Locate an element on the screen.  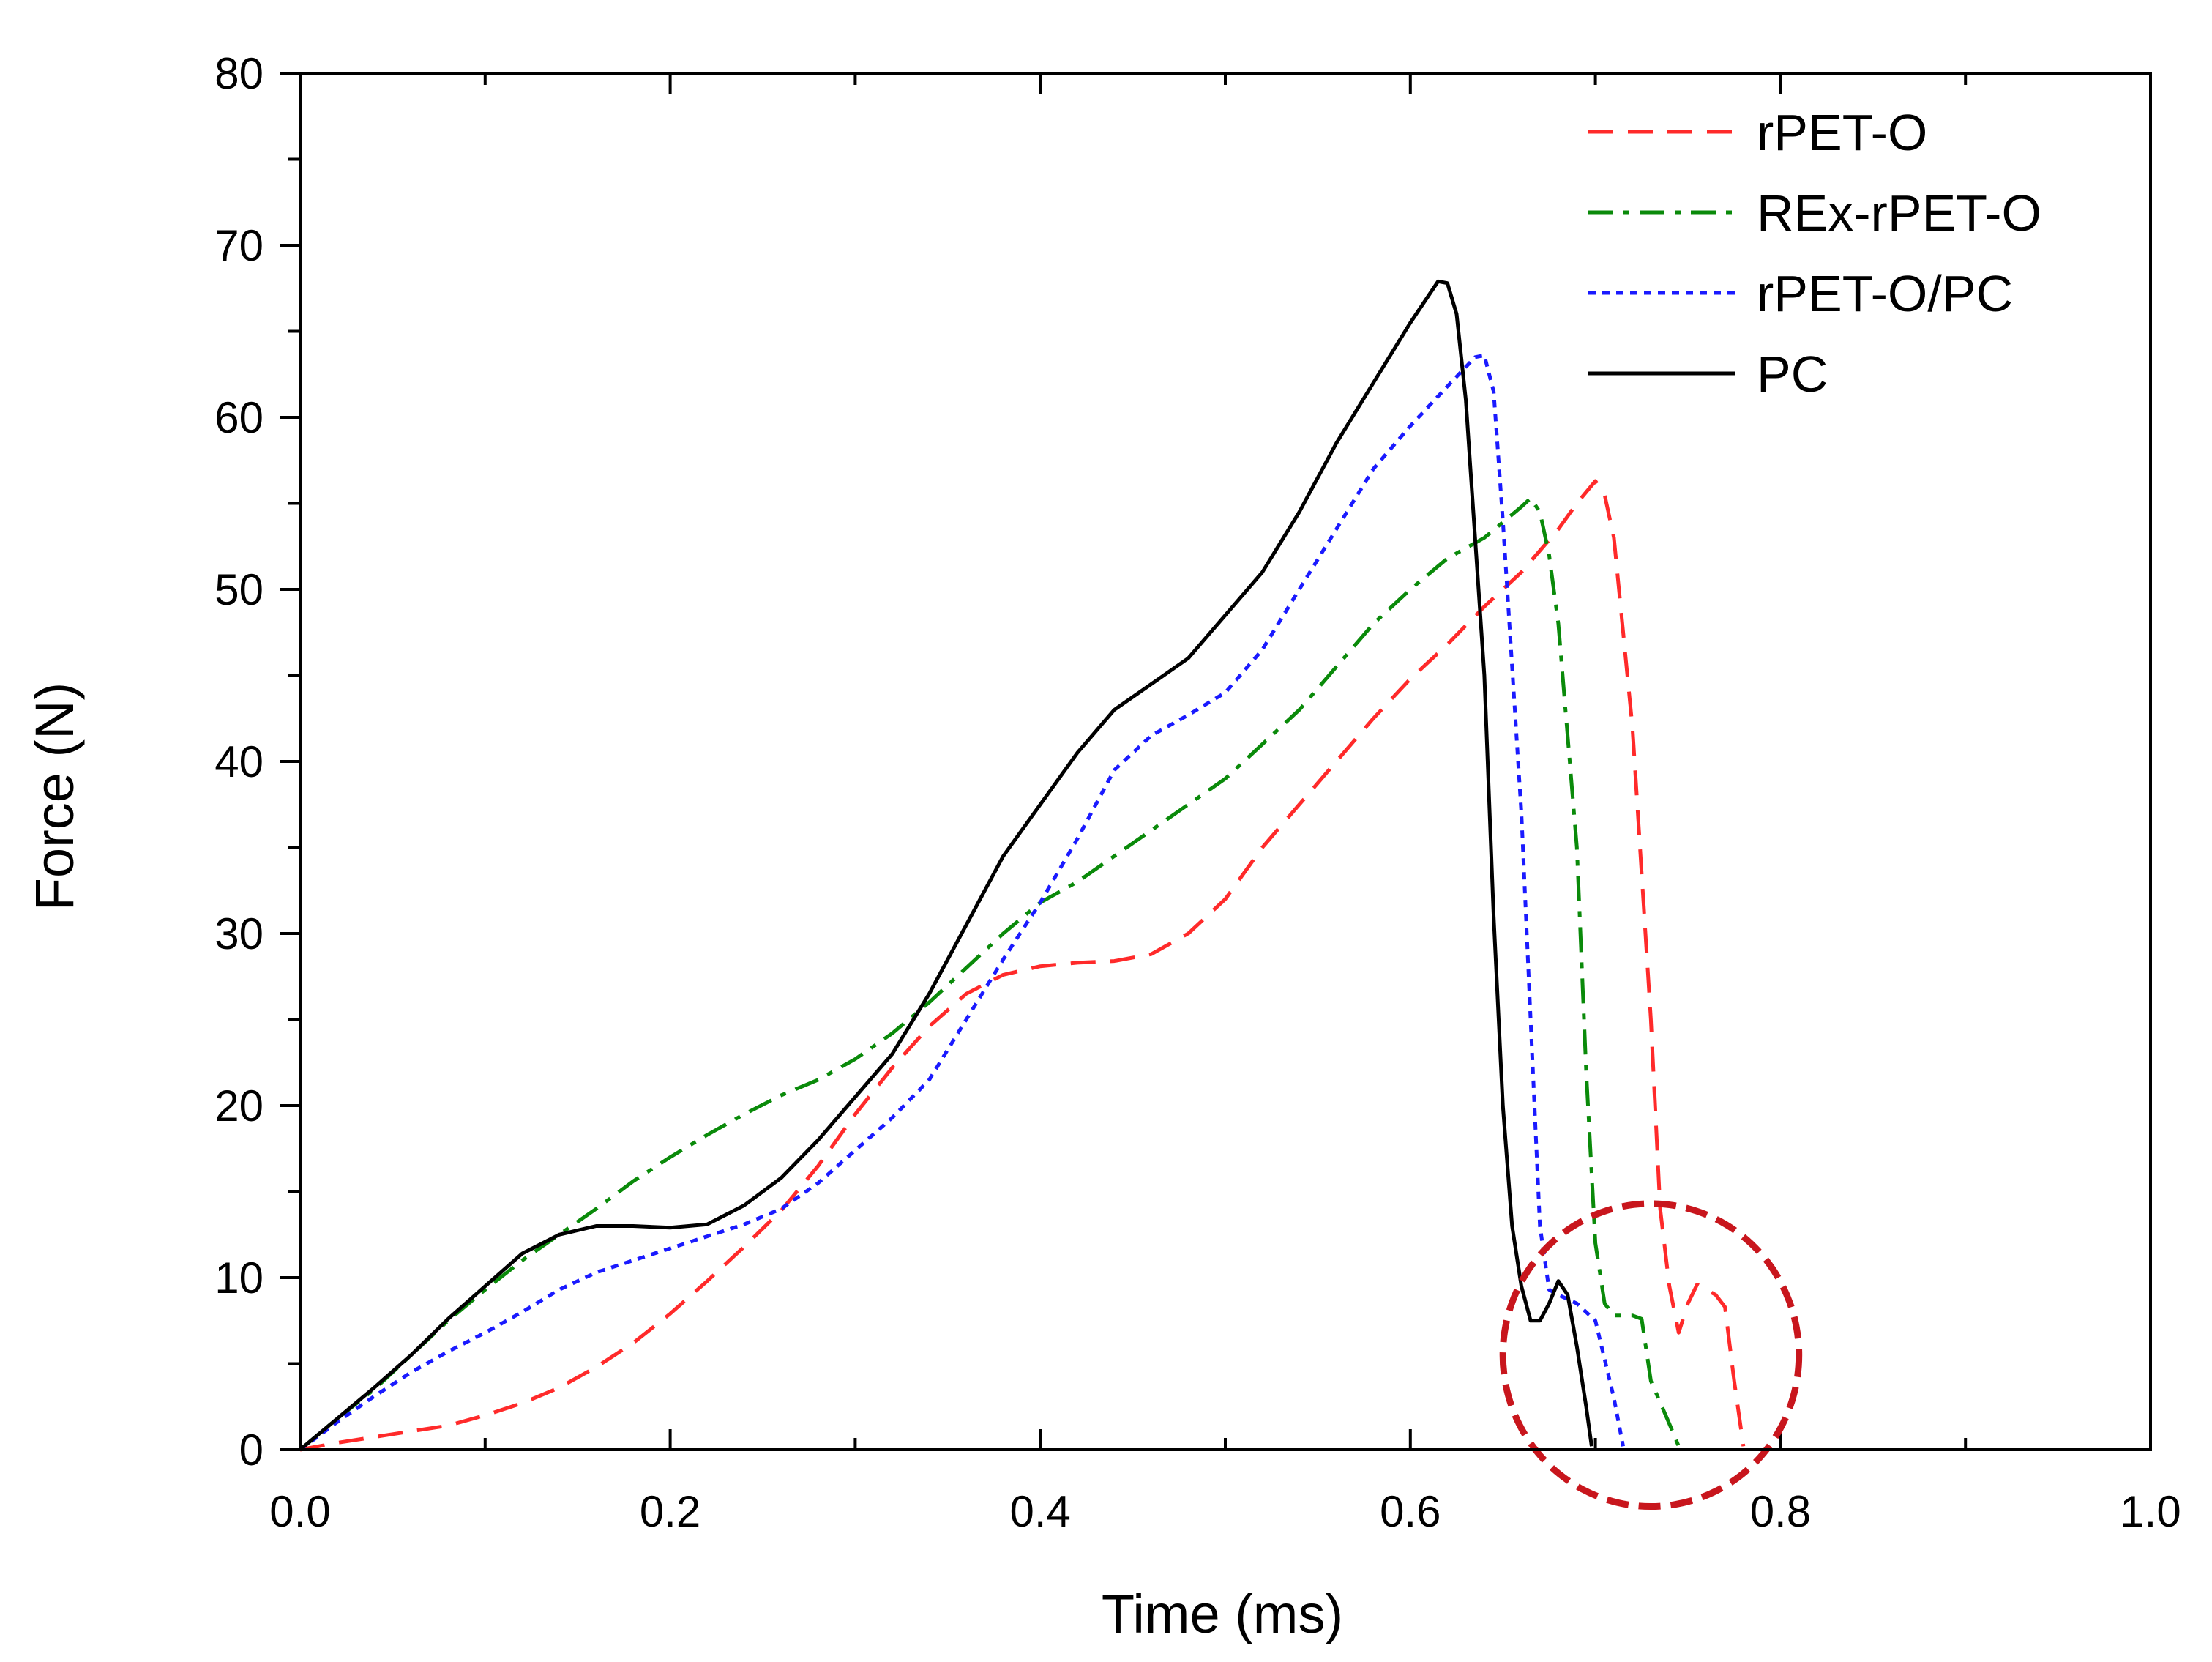
x-tick-label: 0.2 is located at coordinates (670, 1511).